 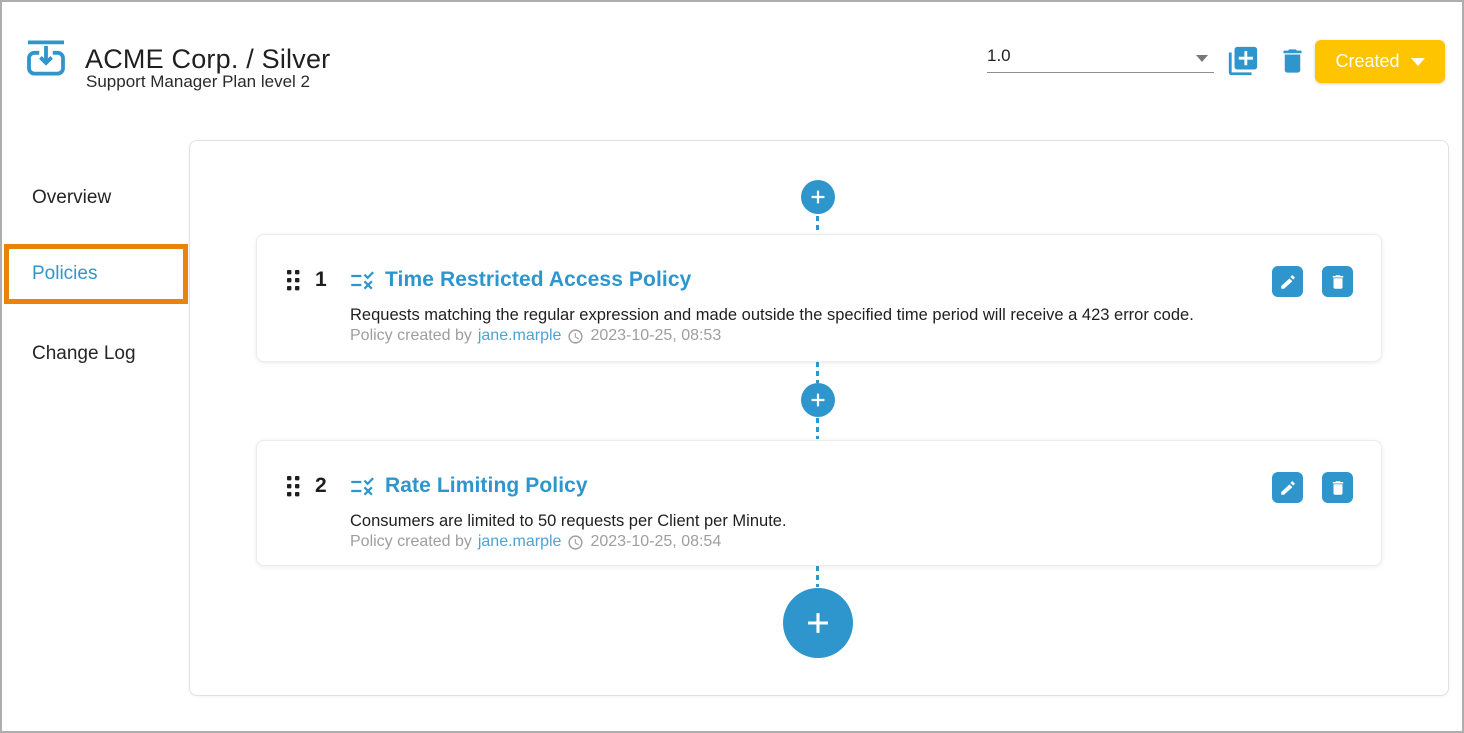 What do you see at coordinates (208, 59) in the screenshot?
I see `page-title: ACME Corp. / Silver` at bounding box center [208, 59].